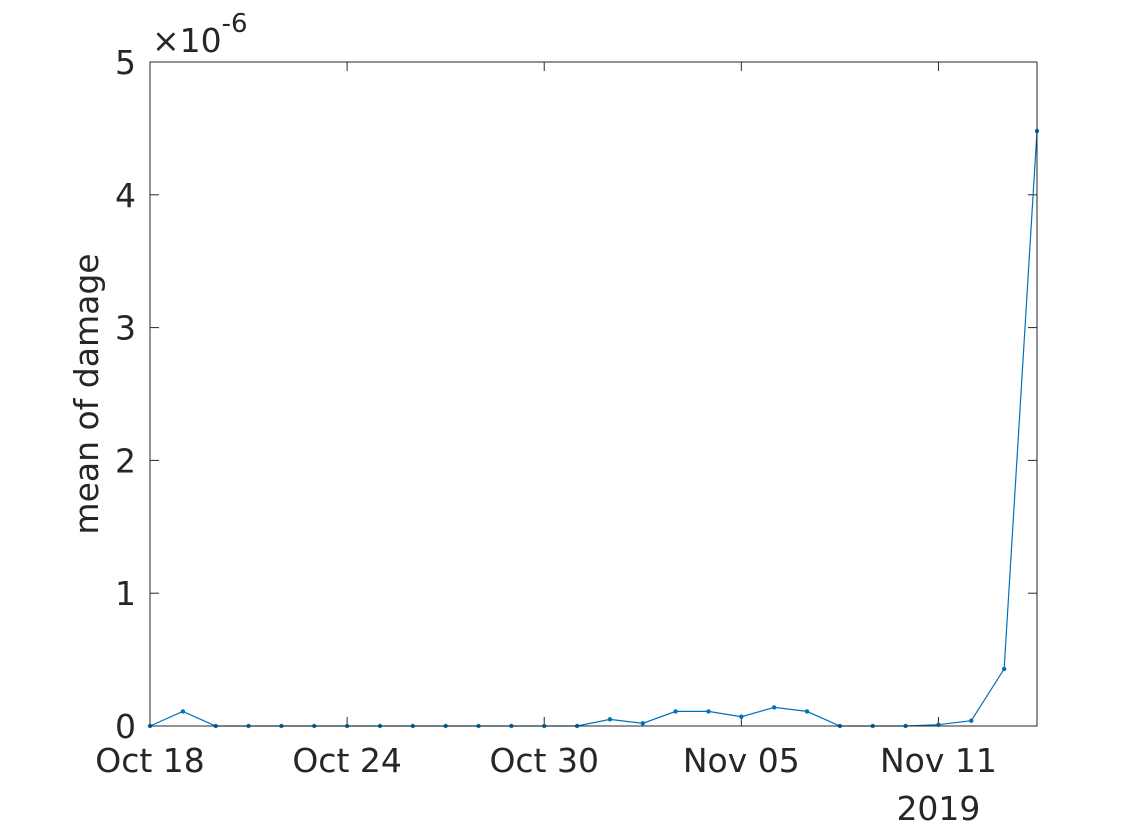  I want to click on y-tick-label: 4, so click(125, 195).